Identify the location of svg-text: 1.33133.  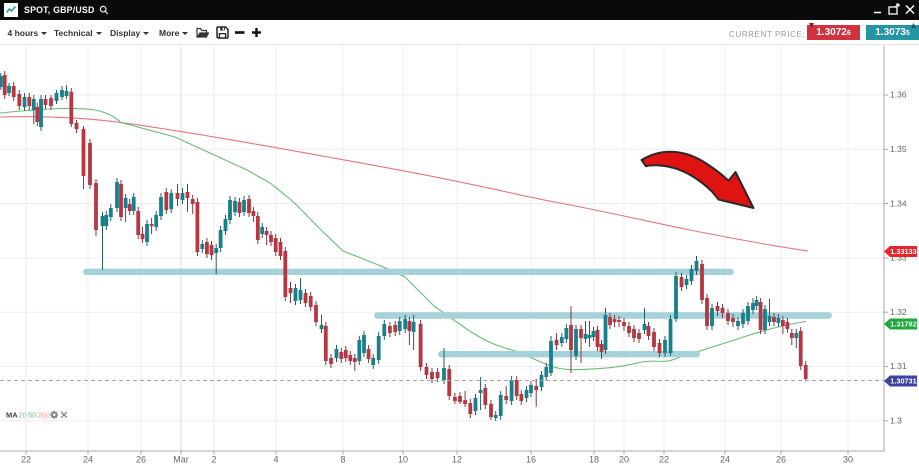
(903, 251).